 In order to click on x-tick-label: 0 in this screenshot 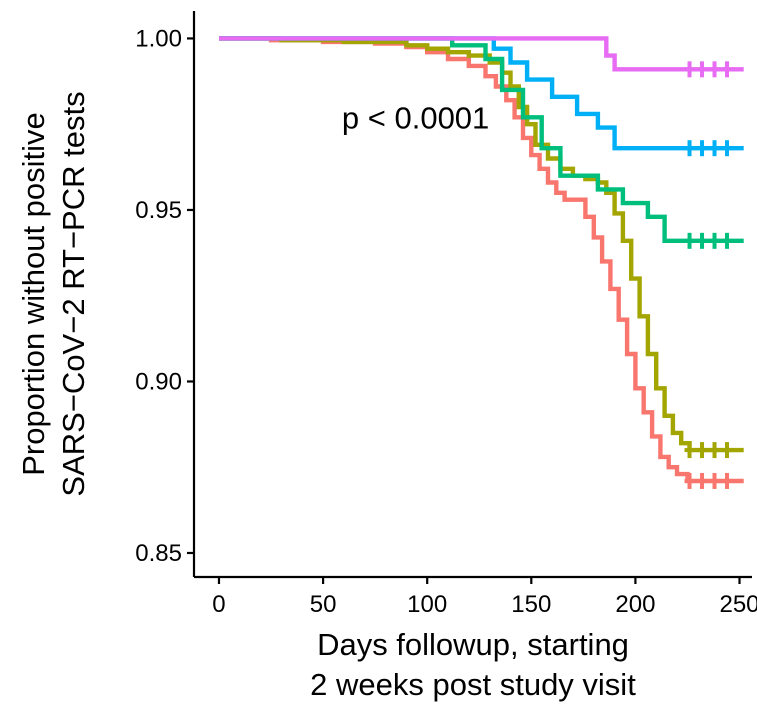, I will do `click(218, 604)`.